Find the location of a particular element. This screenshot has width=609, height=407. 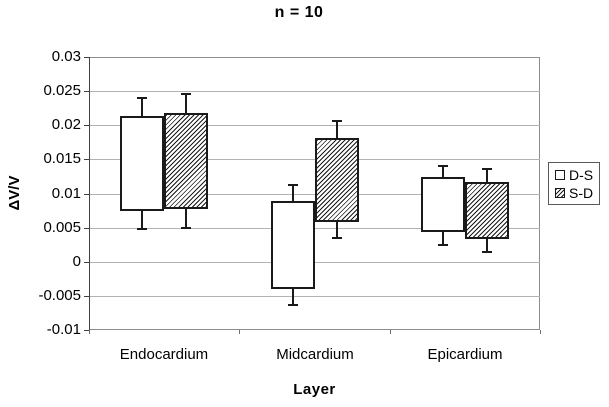

legend-label-sd: S-D is located at coordinates (581, 193).